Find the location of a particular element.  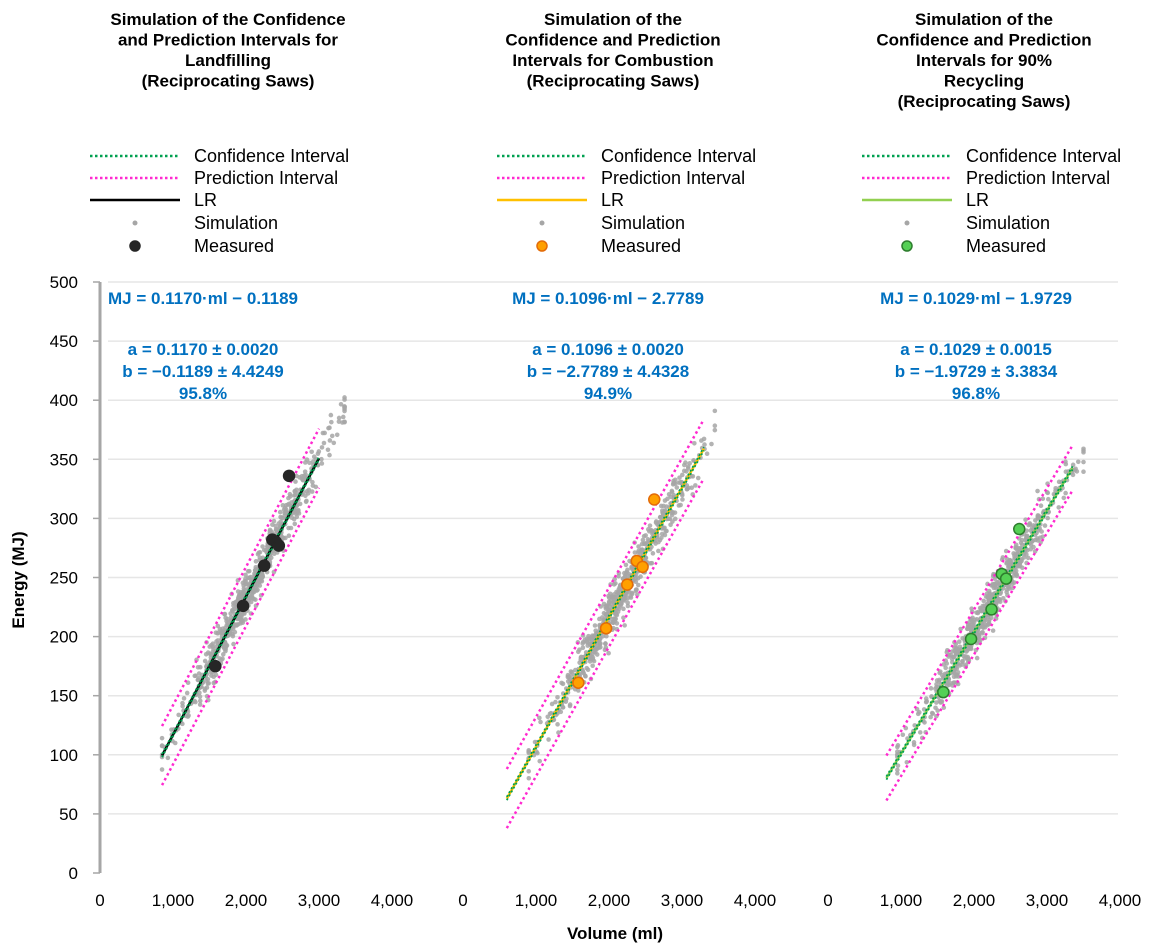

x-tick-label: 3,000 is located at coordinates (319, 900).